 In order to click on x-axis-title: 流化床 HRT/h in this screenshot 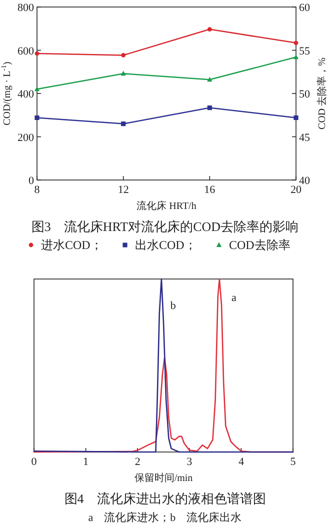, I will do `click(166, 206)`.